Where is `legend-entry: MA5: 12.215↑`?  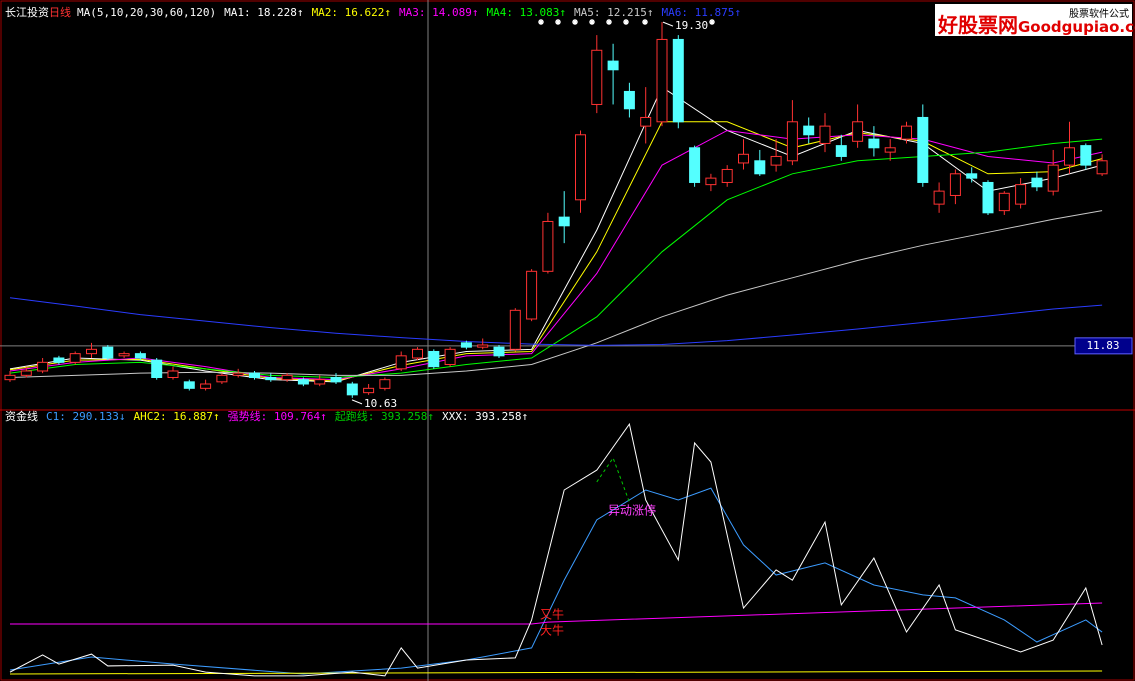 legend-entry: MA5: 12.215↑ is located at coordinates (613, 12).